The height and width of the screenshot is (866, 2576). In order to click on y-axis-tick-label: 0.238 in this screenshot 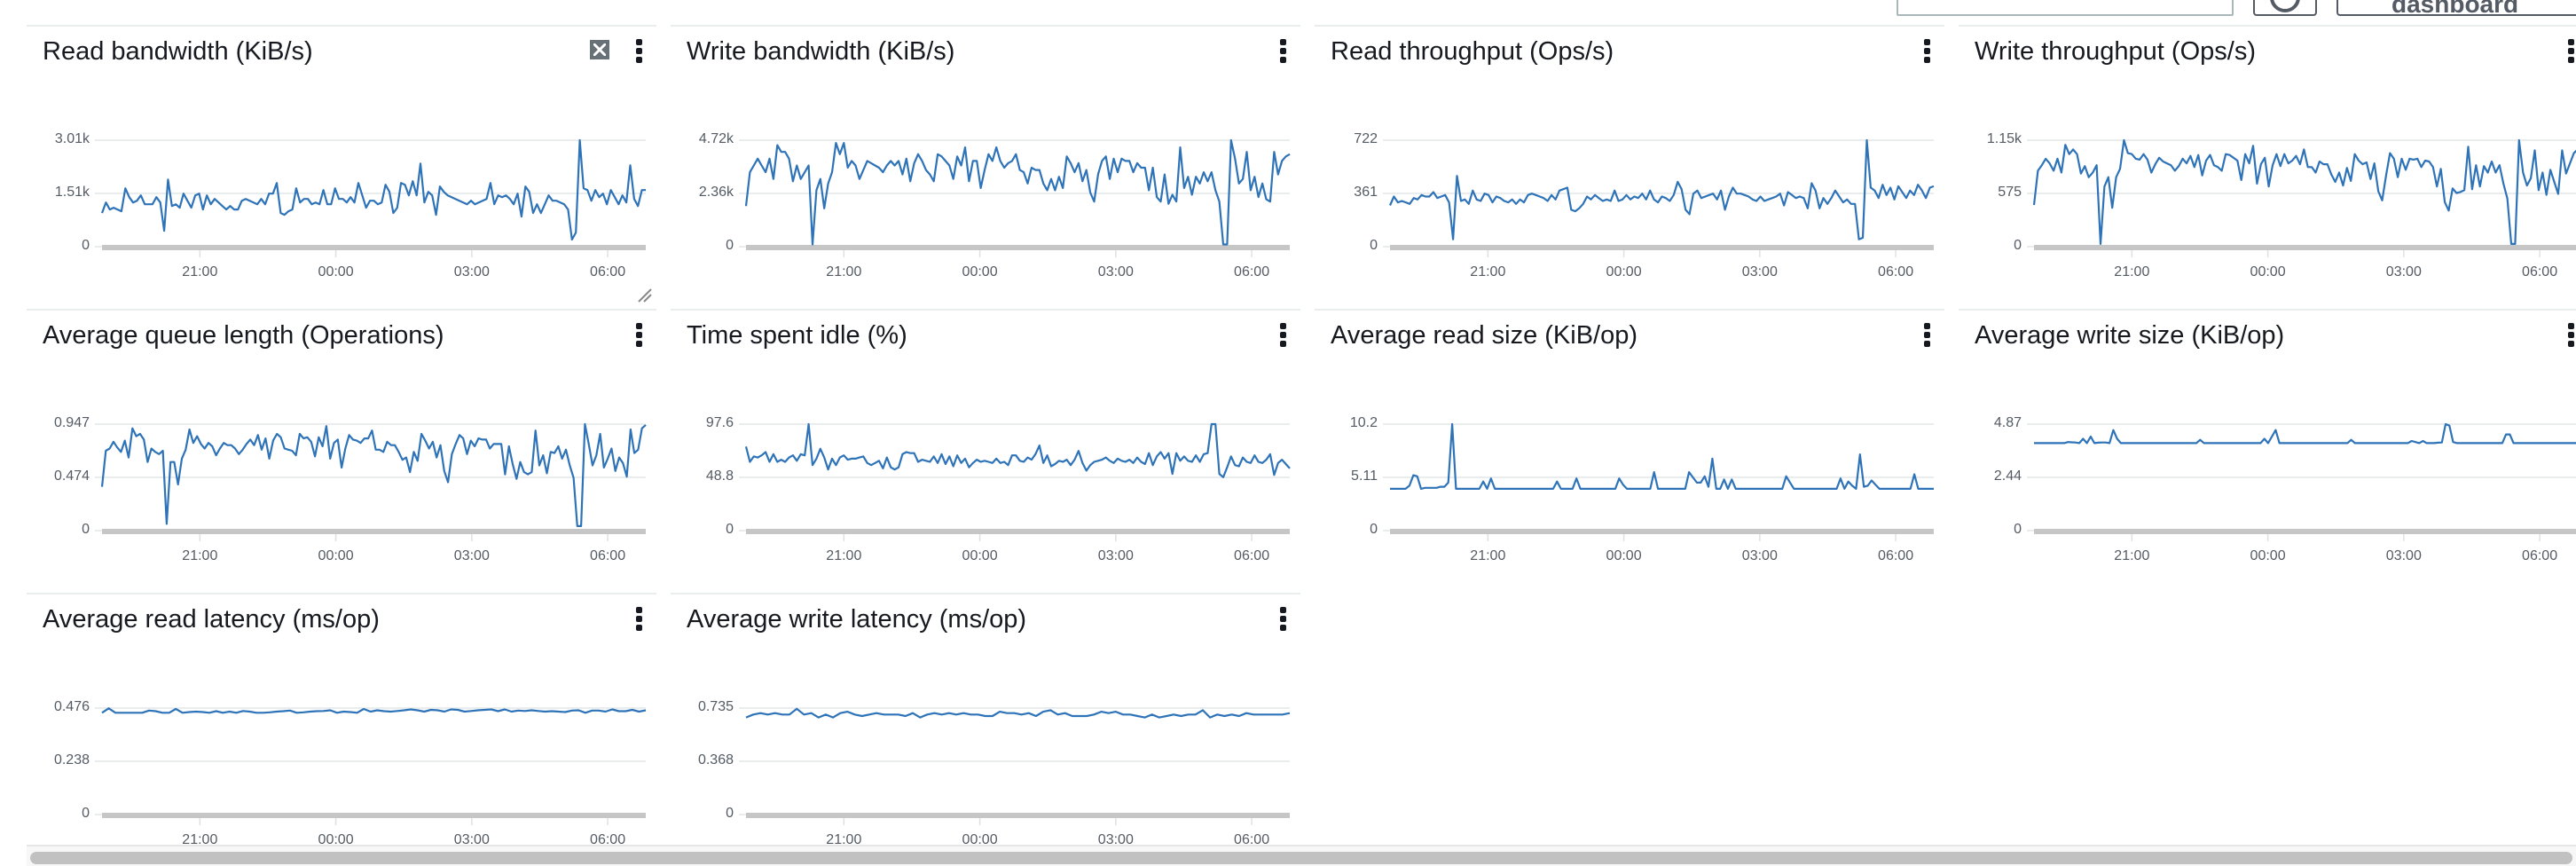, I will do `click(71, 760)`.